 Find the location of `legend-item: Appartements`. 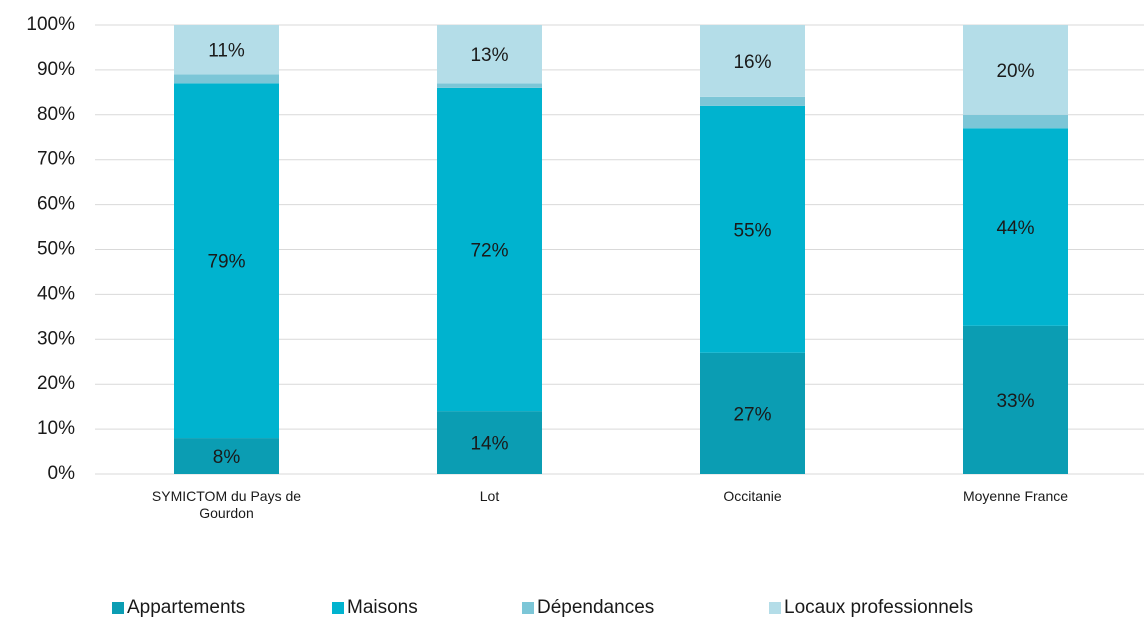

legend-item: Appartements is located at coordinates (178, 608).